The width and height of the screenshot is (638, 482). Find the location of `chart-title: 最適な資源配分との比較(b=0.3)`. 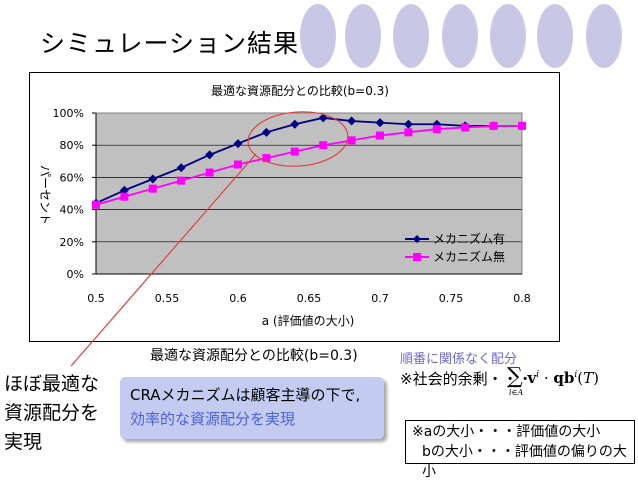

chart-title: 最適な資源配分との比較(b=0.3) is located at coordinates (300, 90).